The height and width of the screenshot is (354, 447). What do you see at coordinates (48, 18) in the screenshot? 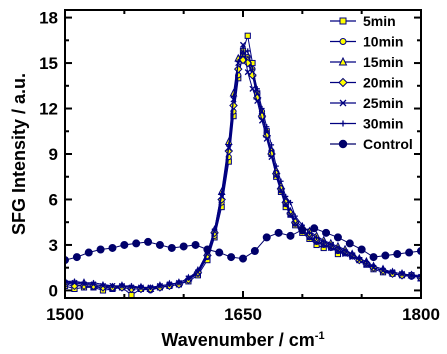
I see `y-tick-label: 18` at bounding box center [48, 18].